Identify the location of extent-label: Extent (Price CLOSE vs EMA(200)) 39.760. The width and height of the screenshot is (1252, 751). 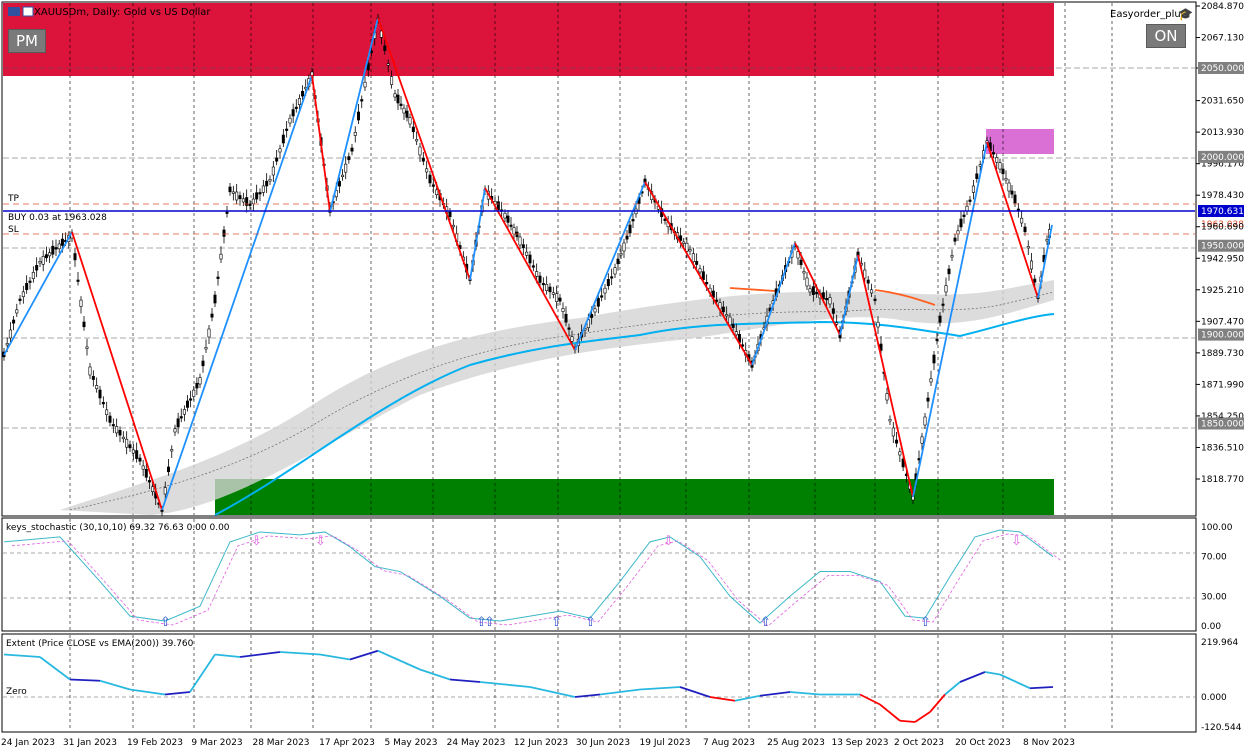
(100, 644).